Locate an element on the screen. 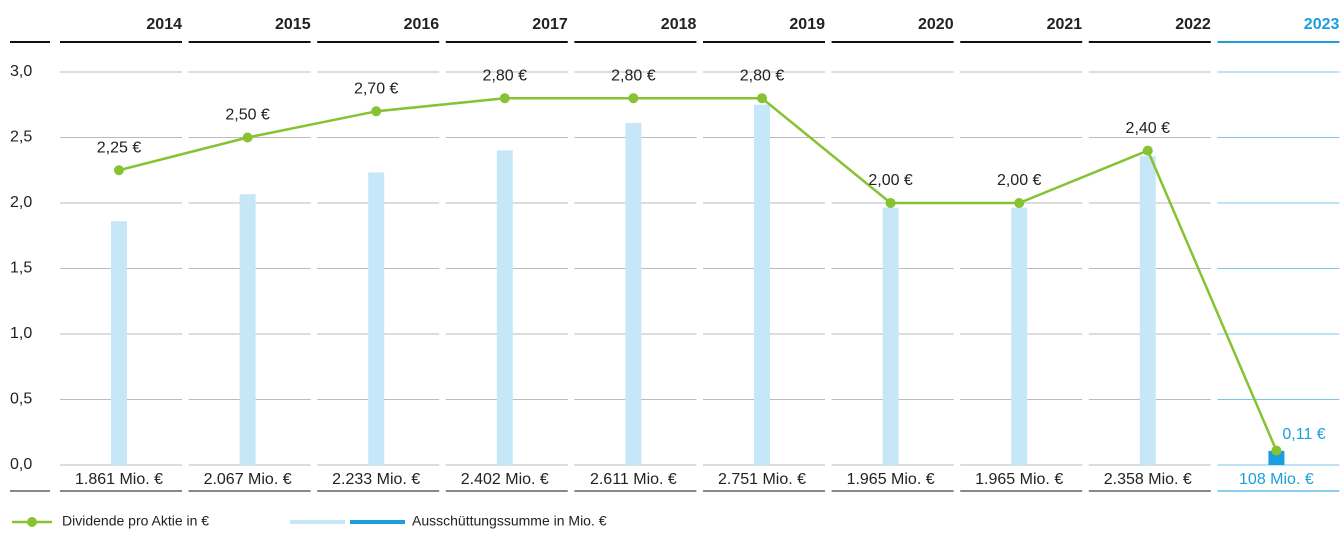 This screenshot has height=534, width=1341. y-tick-label: 1,0 is located at coordinates (21, 333).